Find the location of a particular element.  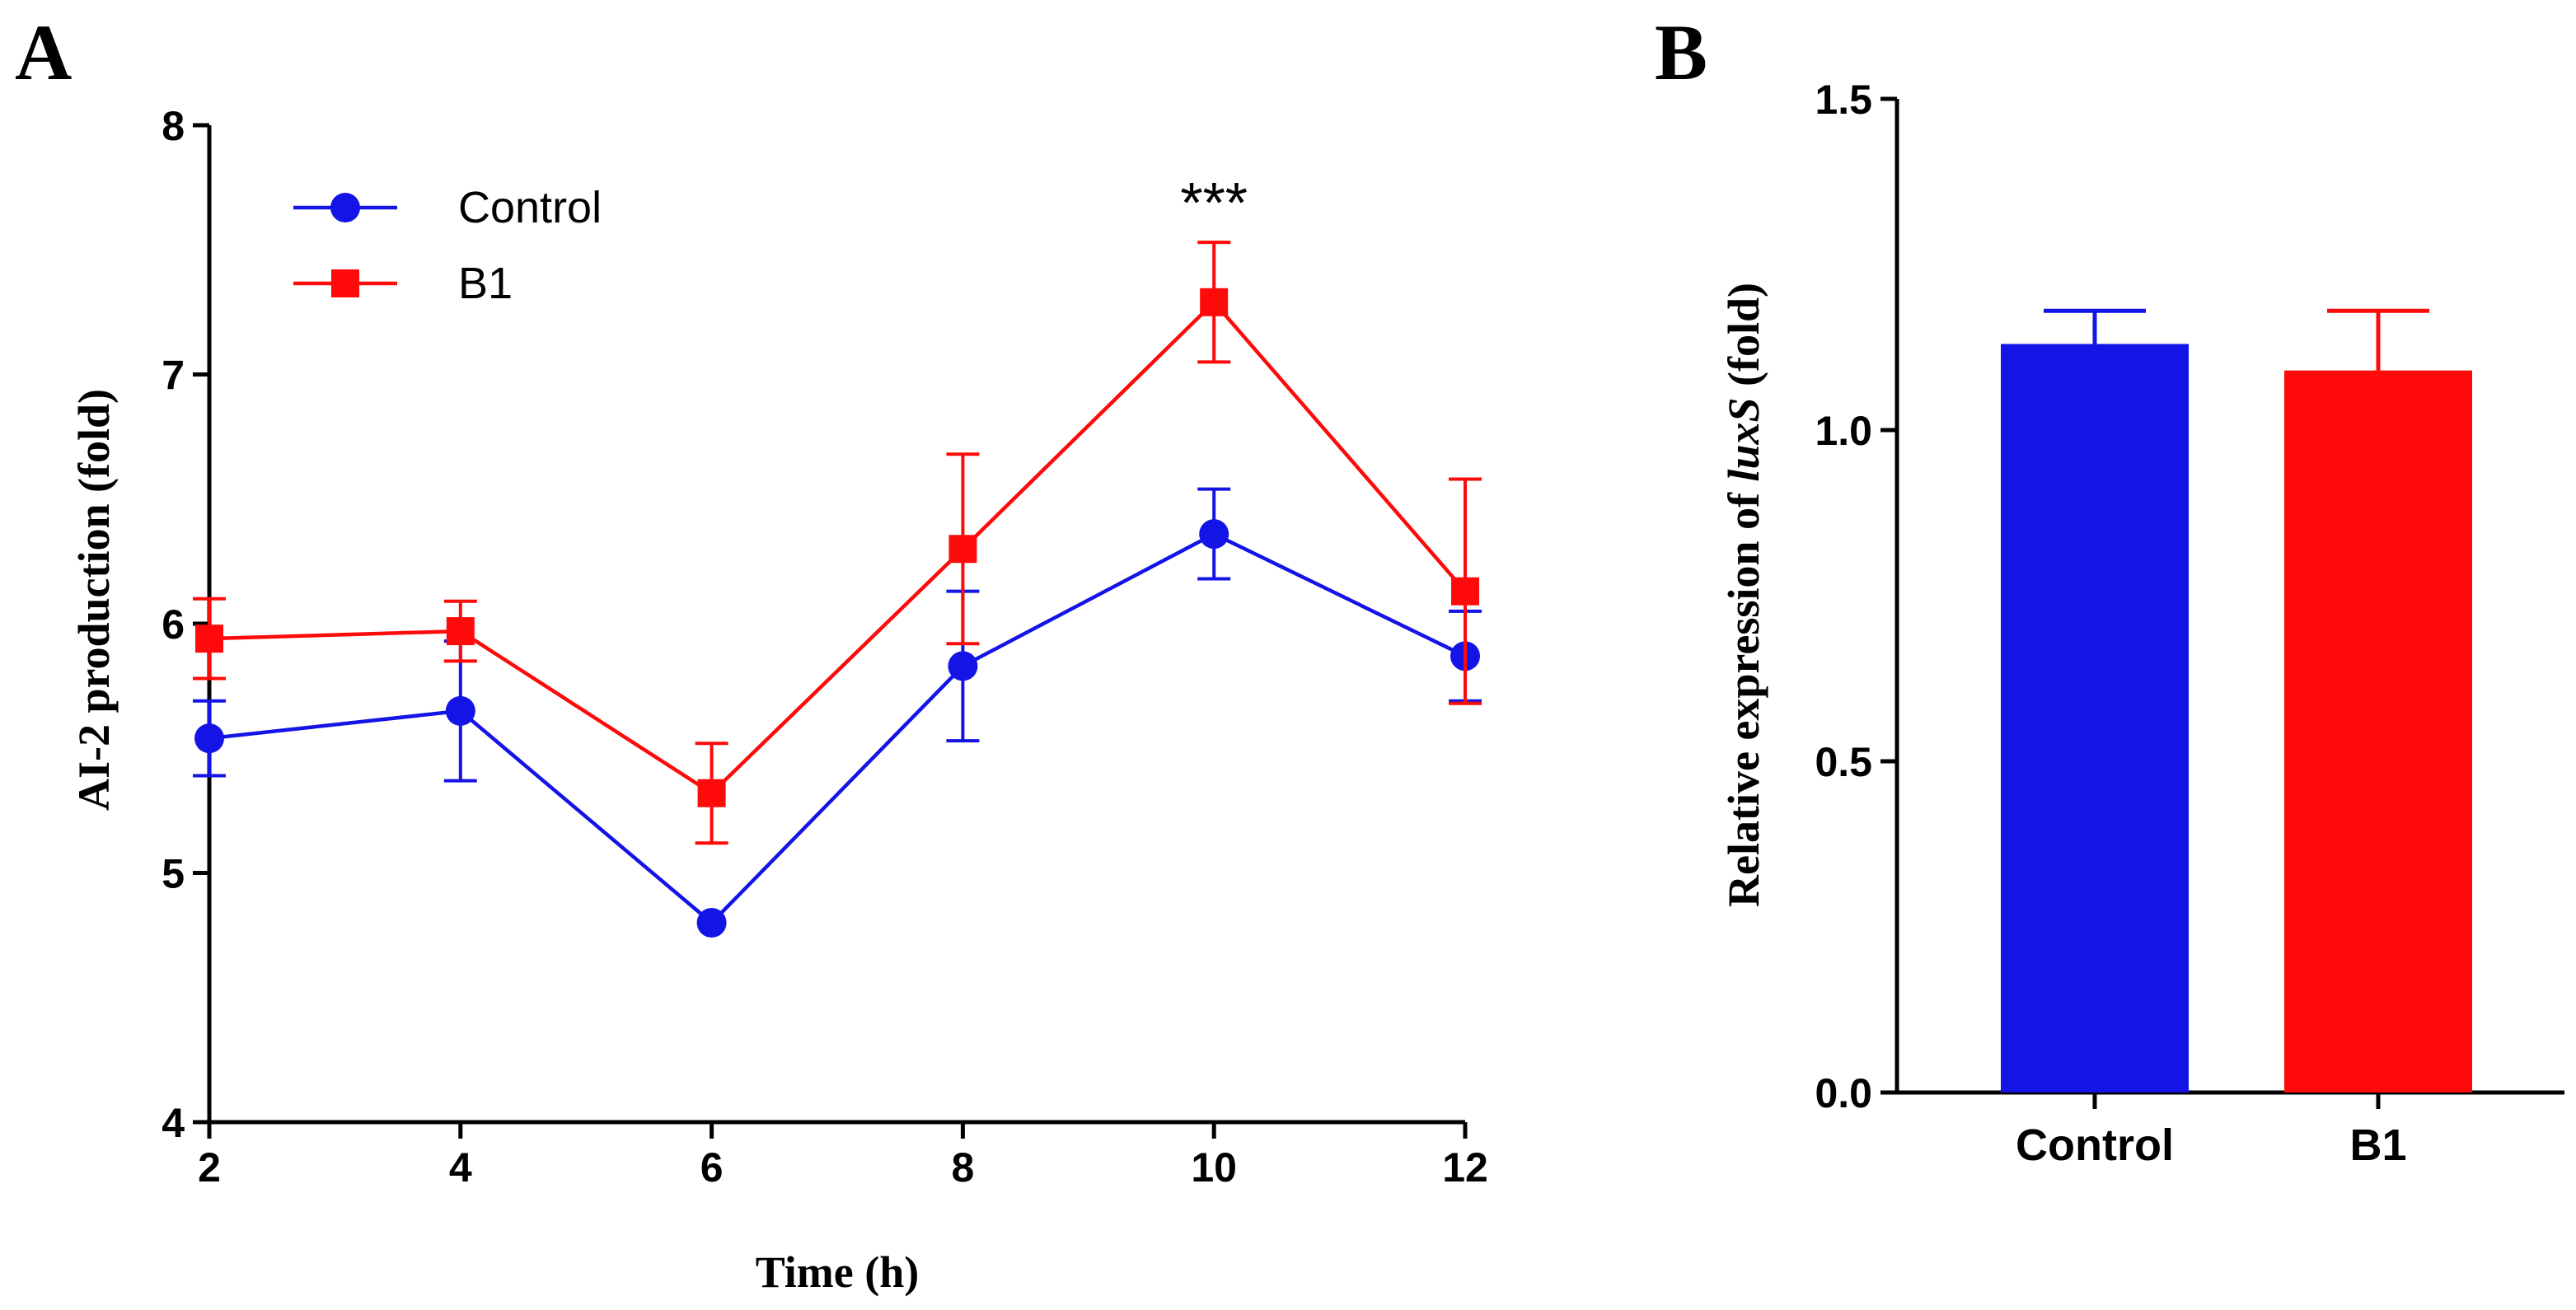

bar-group-b1 is located at coordinates (2378, 700).